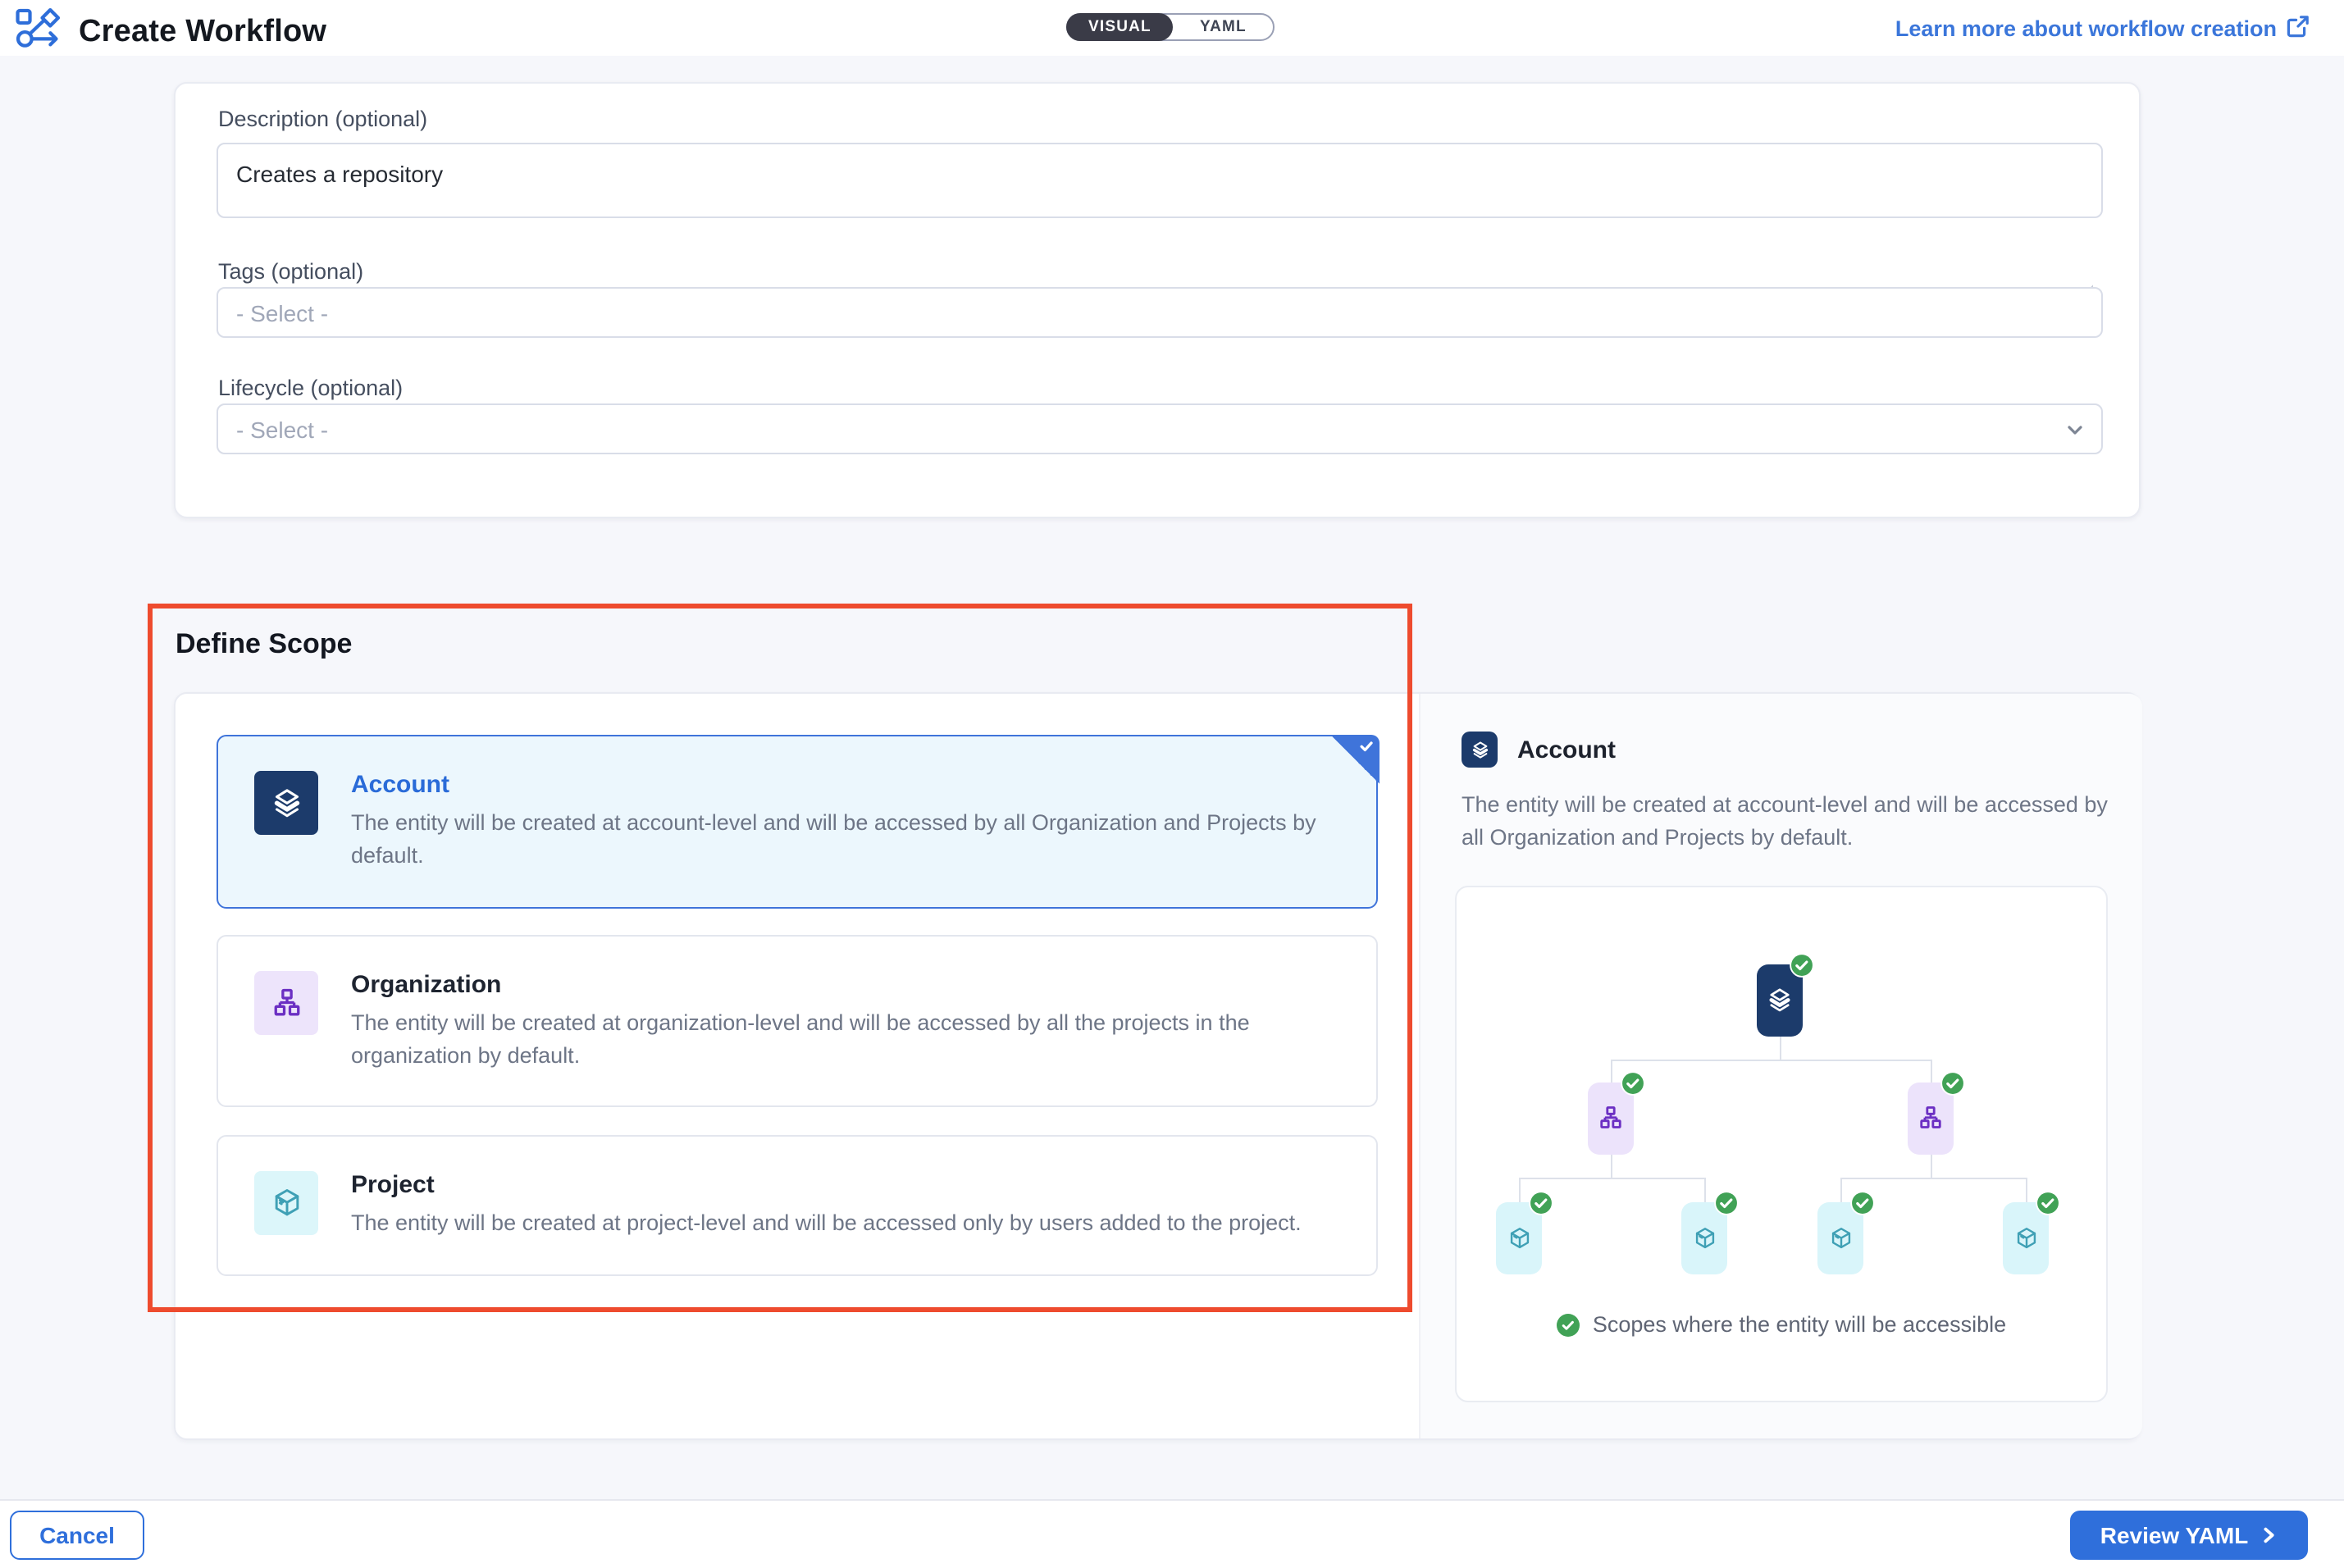 Image resolution: width=2344 pixels, height=1568 pixels. What do you see at coordinates (1780, 1000) in the screenshot?
I see `diagram-account-node` at bounding box center [1780, 1000].